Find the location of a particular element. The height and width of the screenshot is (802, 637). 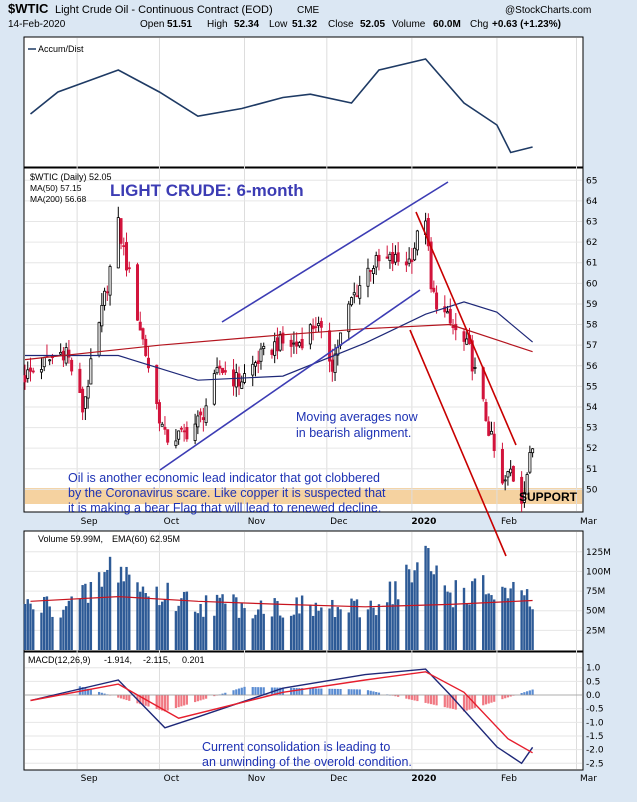

x-tick-label: Sep is located at coordinates (89, 779).